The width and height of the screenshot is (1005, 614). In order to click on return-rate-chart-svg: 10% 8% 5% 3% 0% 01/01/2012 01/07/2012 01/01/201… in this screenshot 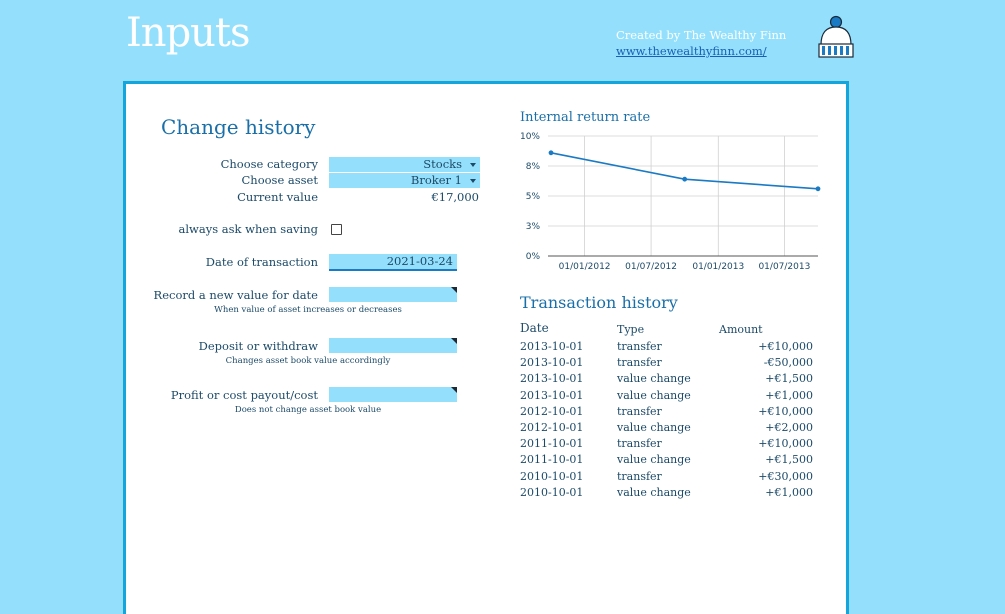, I will do `click(670, 202)`.